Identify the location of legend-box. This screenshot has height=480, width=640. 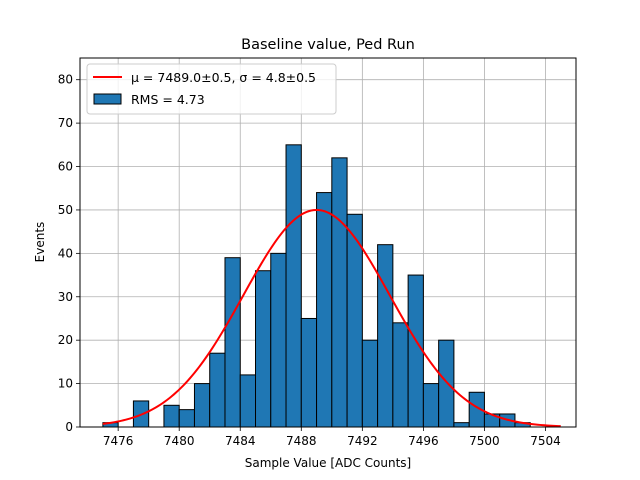
(211, 89).